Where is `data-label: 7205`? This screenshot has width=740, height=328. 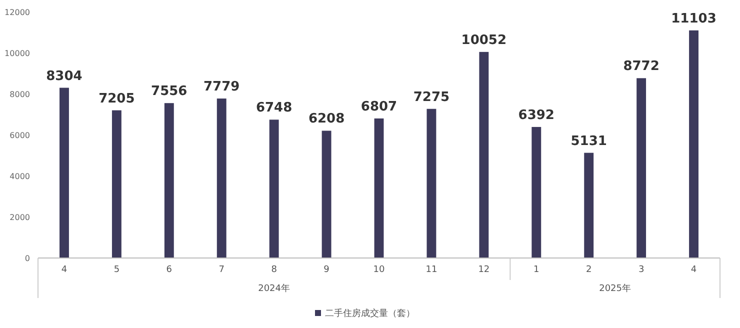 data-label: 7205 is located at coordinates (116, 98).